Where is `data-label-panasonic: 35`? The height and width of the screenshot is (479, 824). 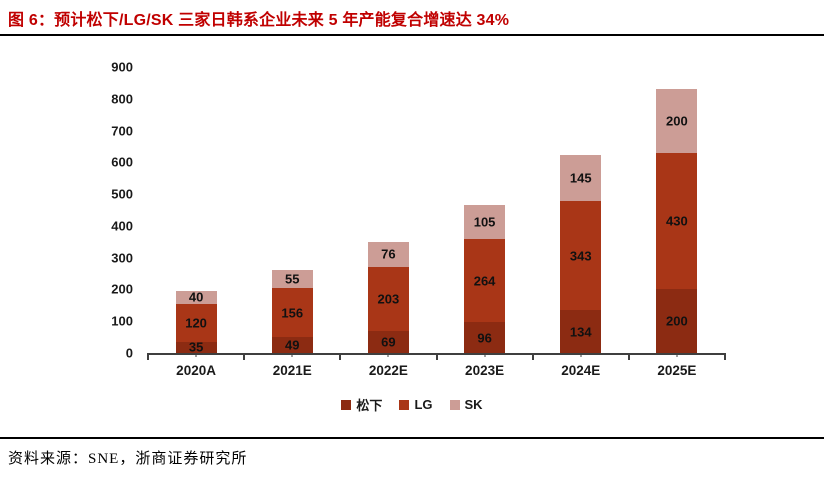 data-label-panasonic: 35 is located at coordinates (196, 347).